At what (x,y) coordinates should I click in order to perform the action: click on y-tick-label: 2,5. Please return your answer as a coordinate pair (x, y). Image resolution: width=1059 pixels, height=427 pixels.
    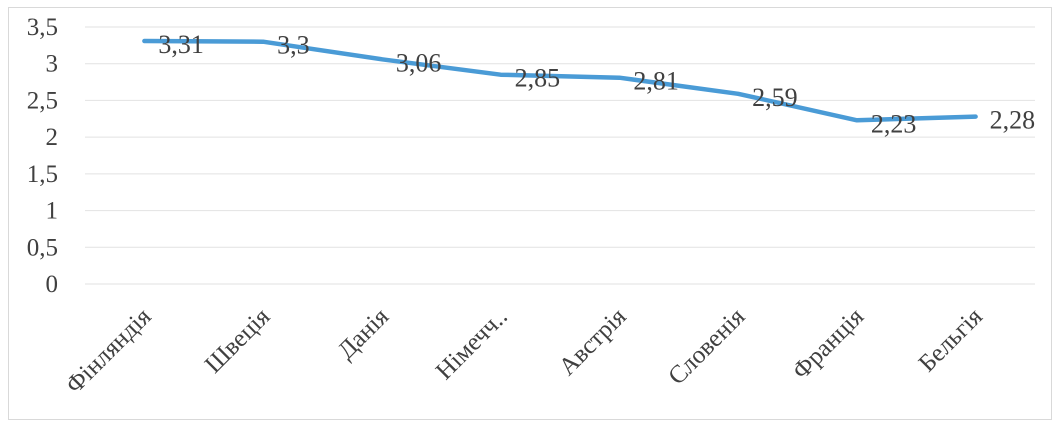
    Looking at the image, I should click on (42, 100).